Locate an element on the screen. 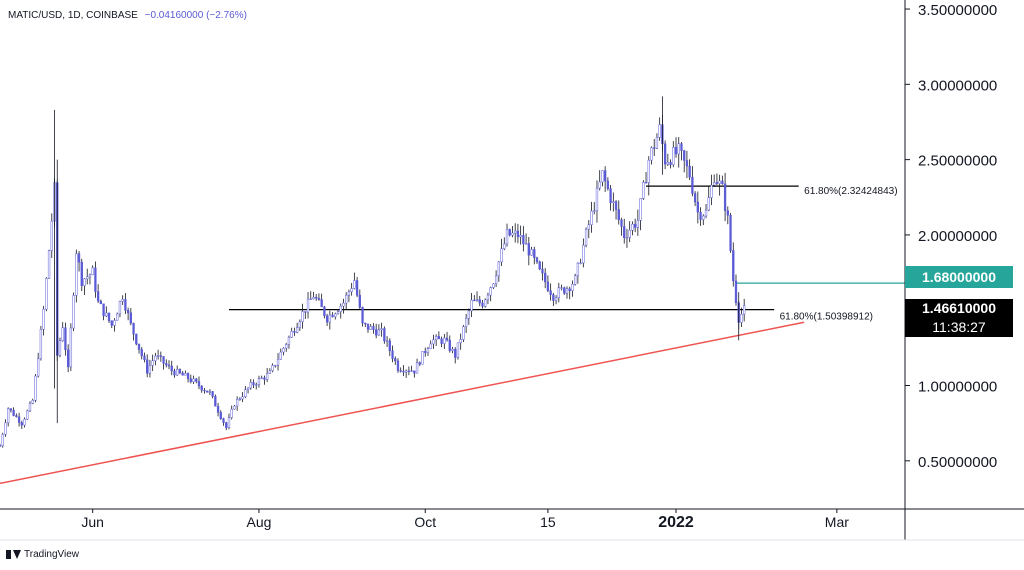 This screenshot has width=1024, height=570. last-price-value: 1.46610000 is located at coordinates (959, 308).